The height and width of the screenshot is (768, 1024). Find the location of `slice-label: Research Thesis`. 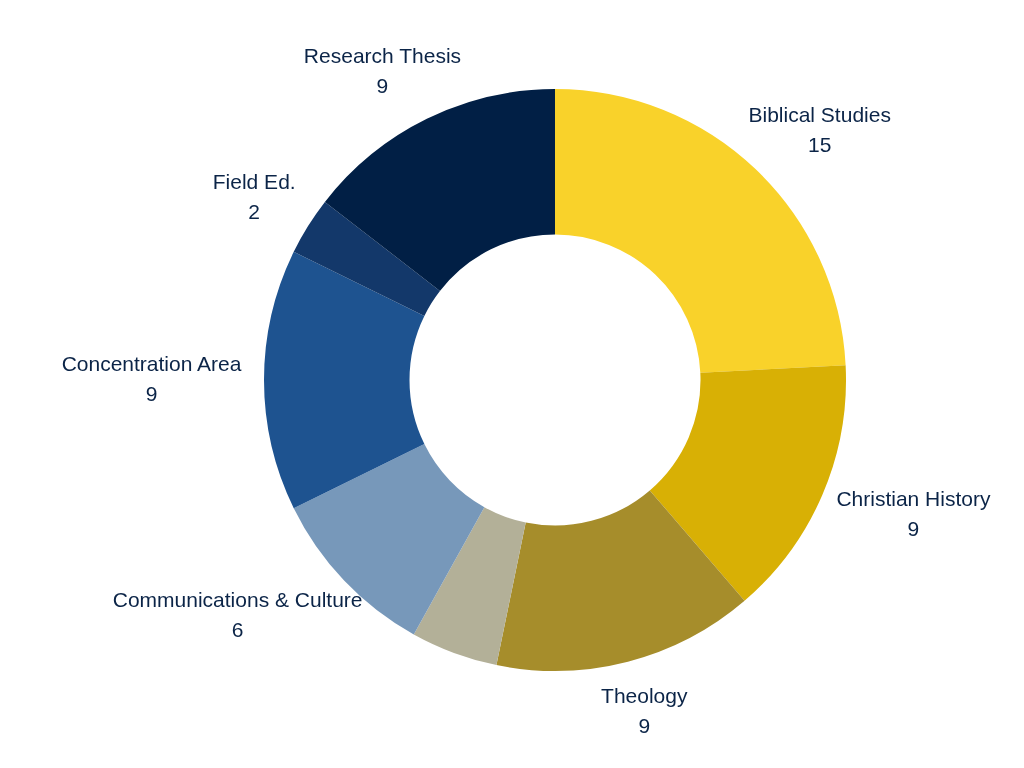

slice-label: Research Thesis is located at coordinates (382, 55).